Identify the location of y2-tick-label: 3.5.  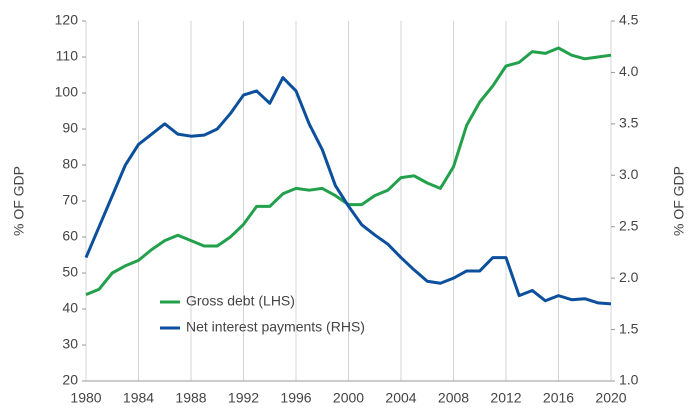
(629, 123).